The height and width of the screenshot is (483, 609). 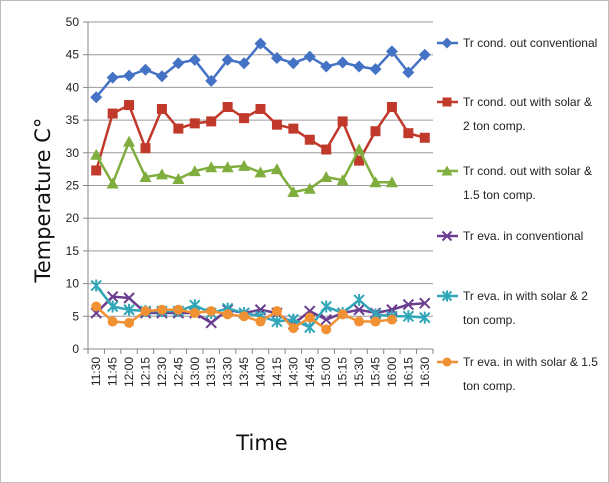 I want to click on x-tick-label: 15:00, so click(x=326, y=372).